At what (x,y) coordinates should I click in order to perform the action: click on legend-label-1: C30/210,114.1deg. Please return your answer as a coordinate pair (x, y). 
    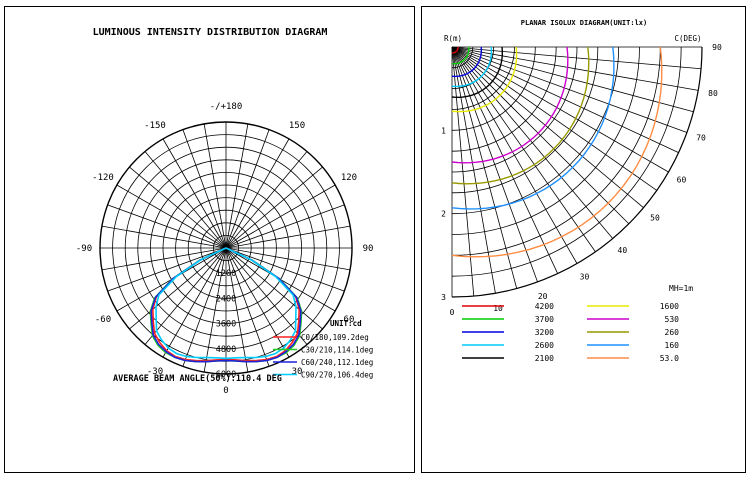
    Looking at the image, I should click on (337, 350).